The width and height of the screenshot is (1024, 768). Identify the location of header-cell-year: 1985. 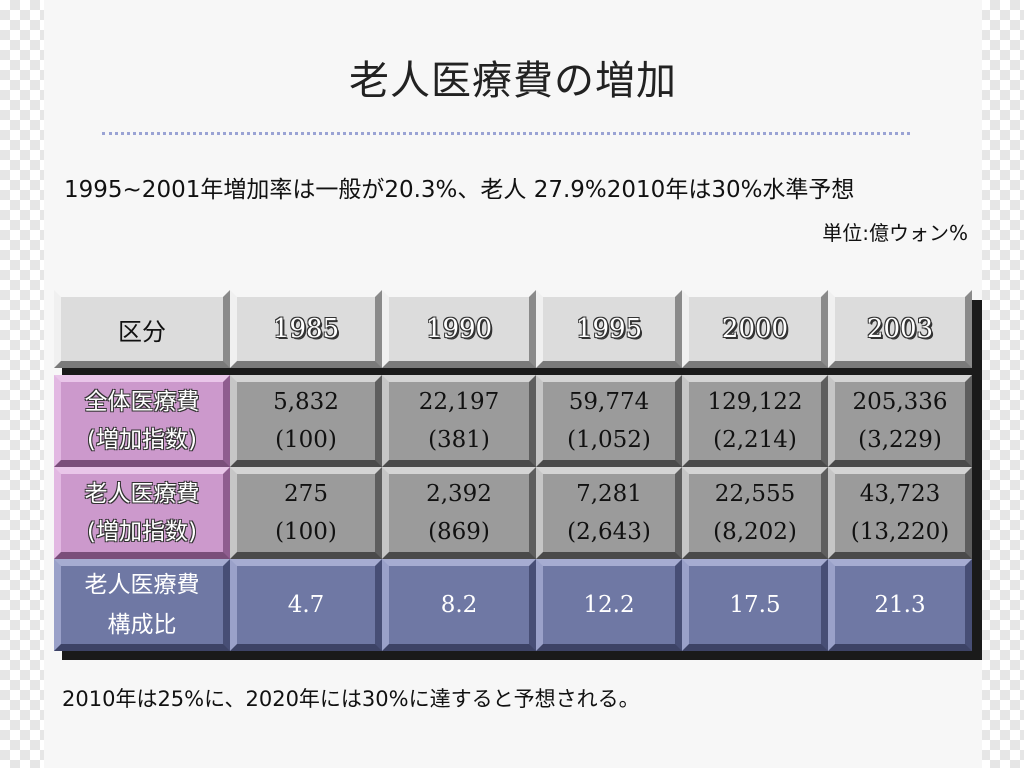
(306, 329).